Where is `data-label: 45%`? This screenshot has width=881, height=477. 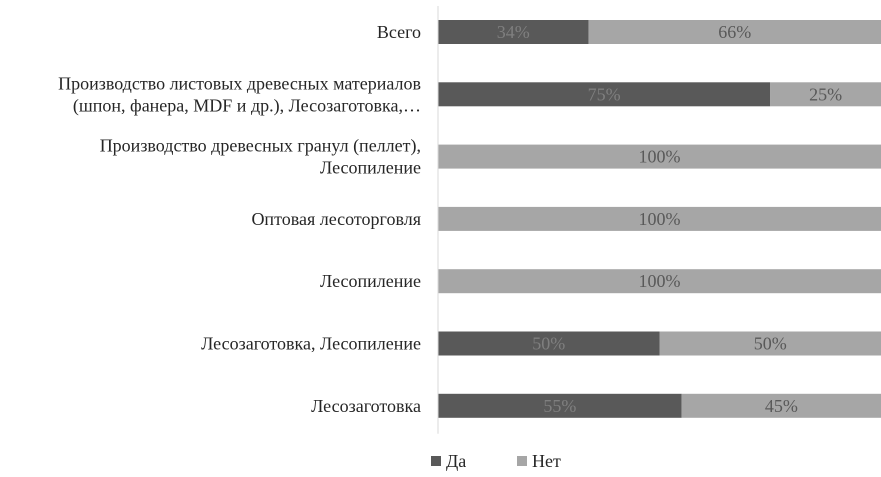
data-label: 45% is located at coordinates (781, 406).